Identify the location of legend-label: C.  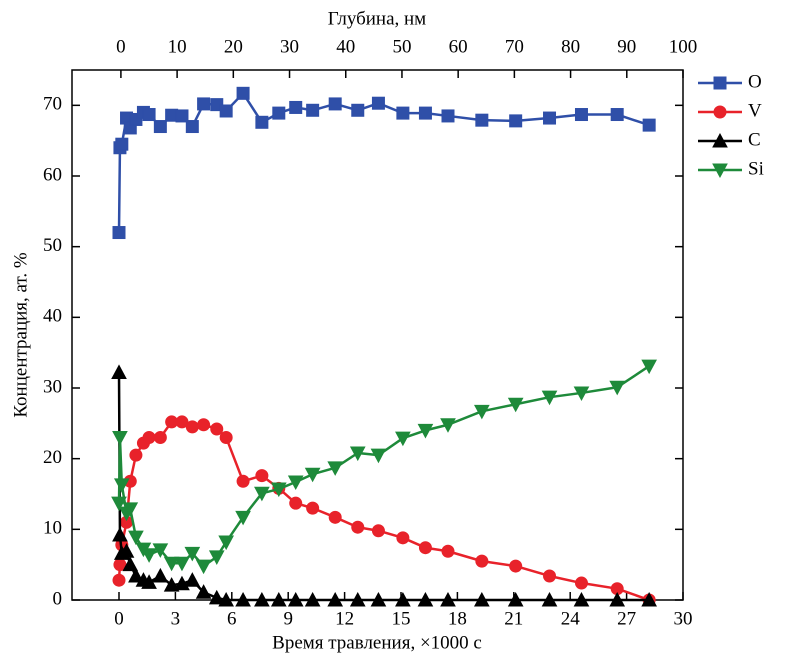
(754, 139).